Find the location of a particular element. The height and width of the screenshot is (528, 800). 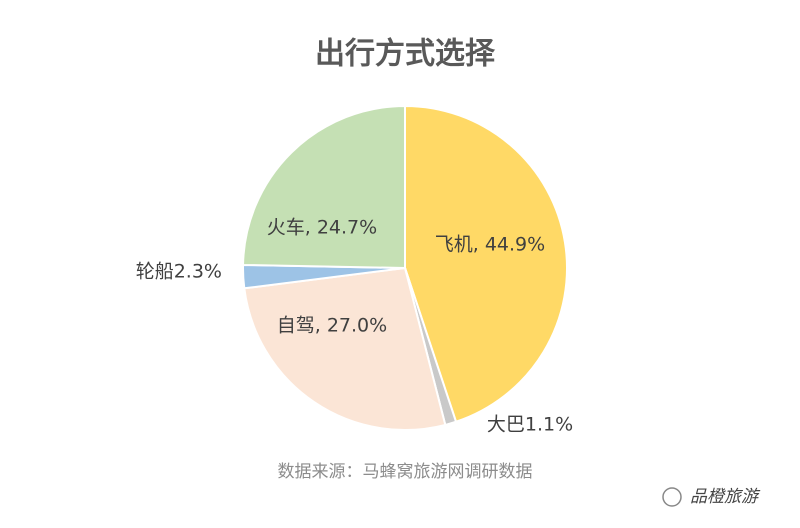

data-label: 大巴1.1% is located at coordinates (530, 425).